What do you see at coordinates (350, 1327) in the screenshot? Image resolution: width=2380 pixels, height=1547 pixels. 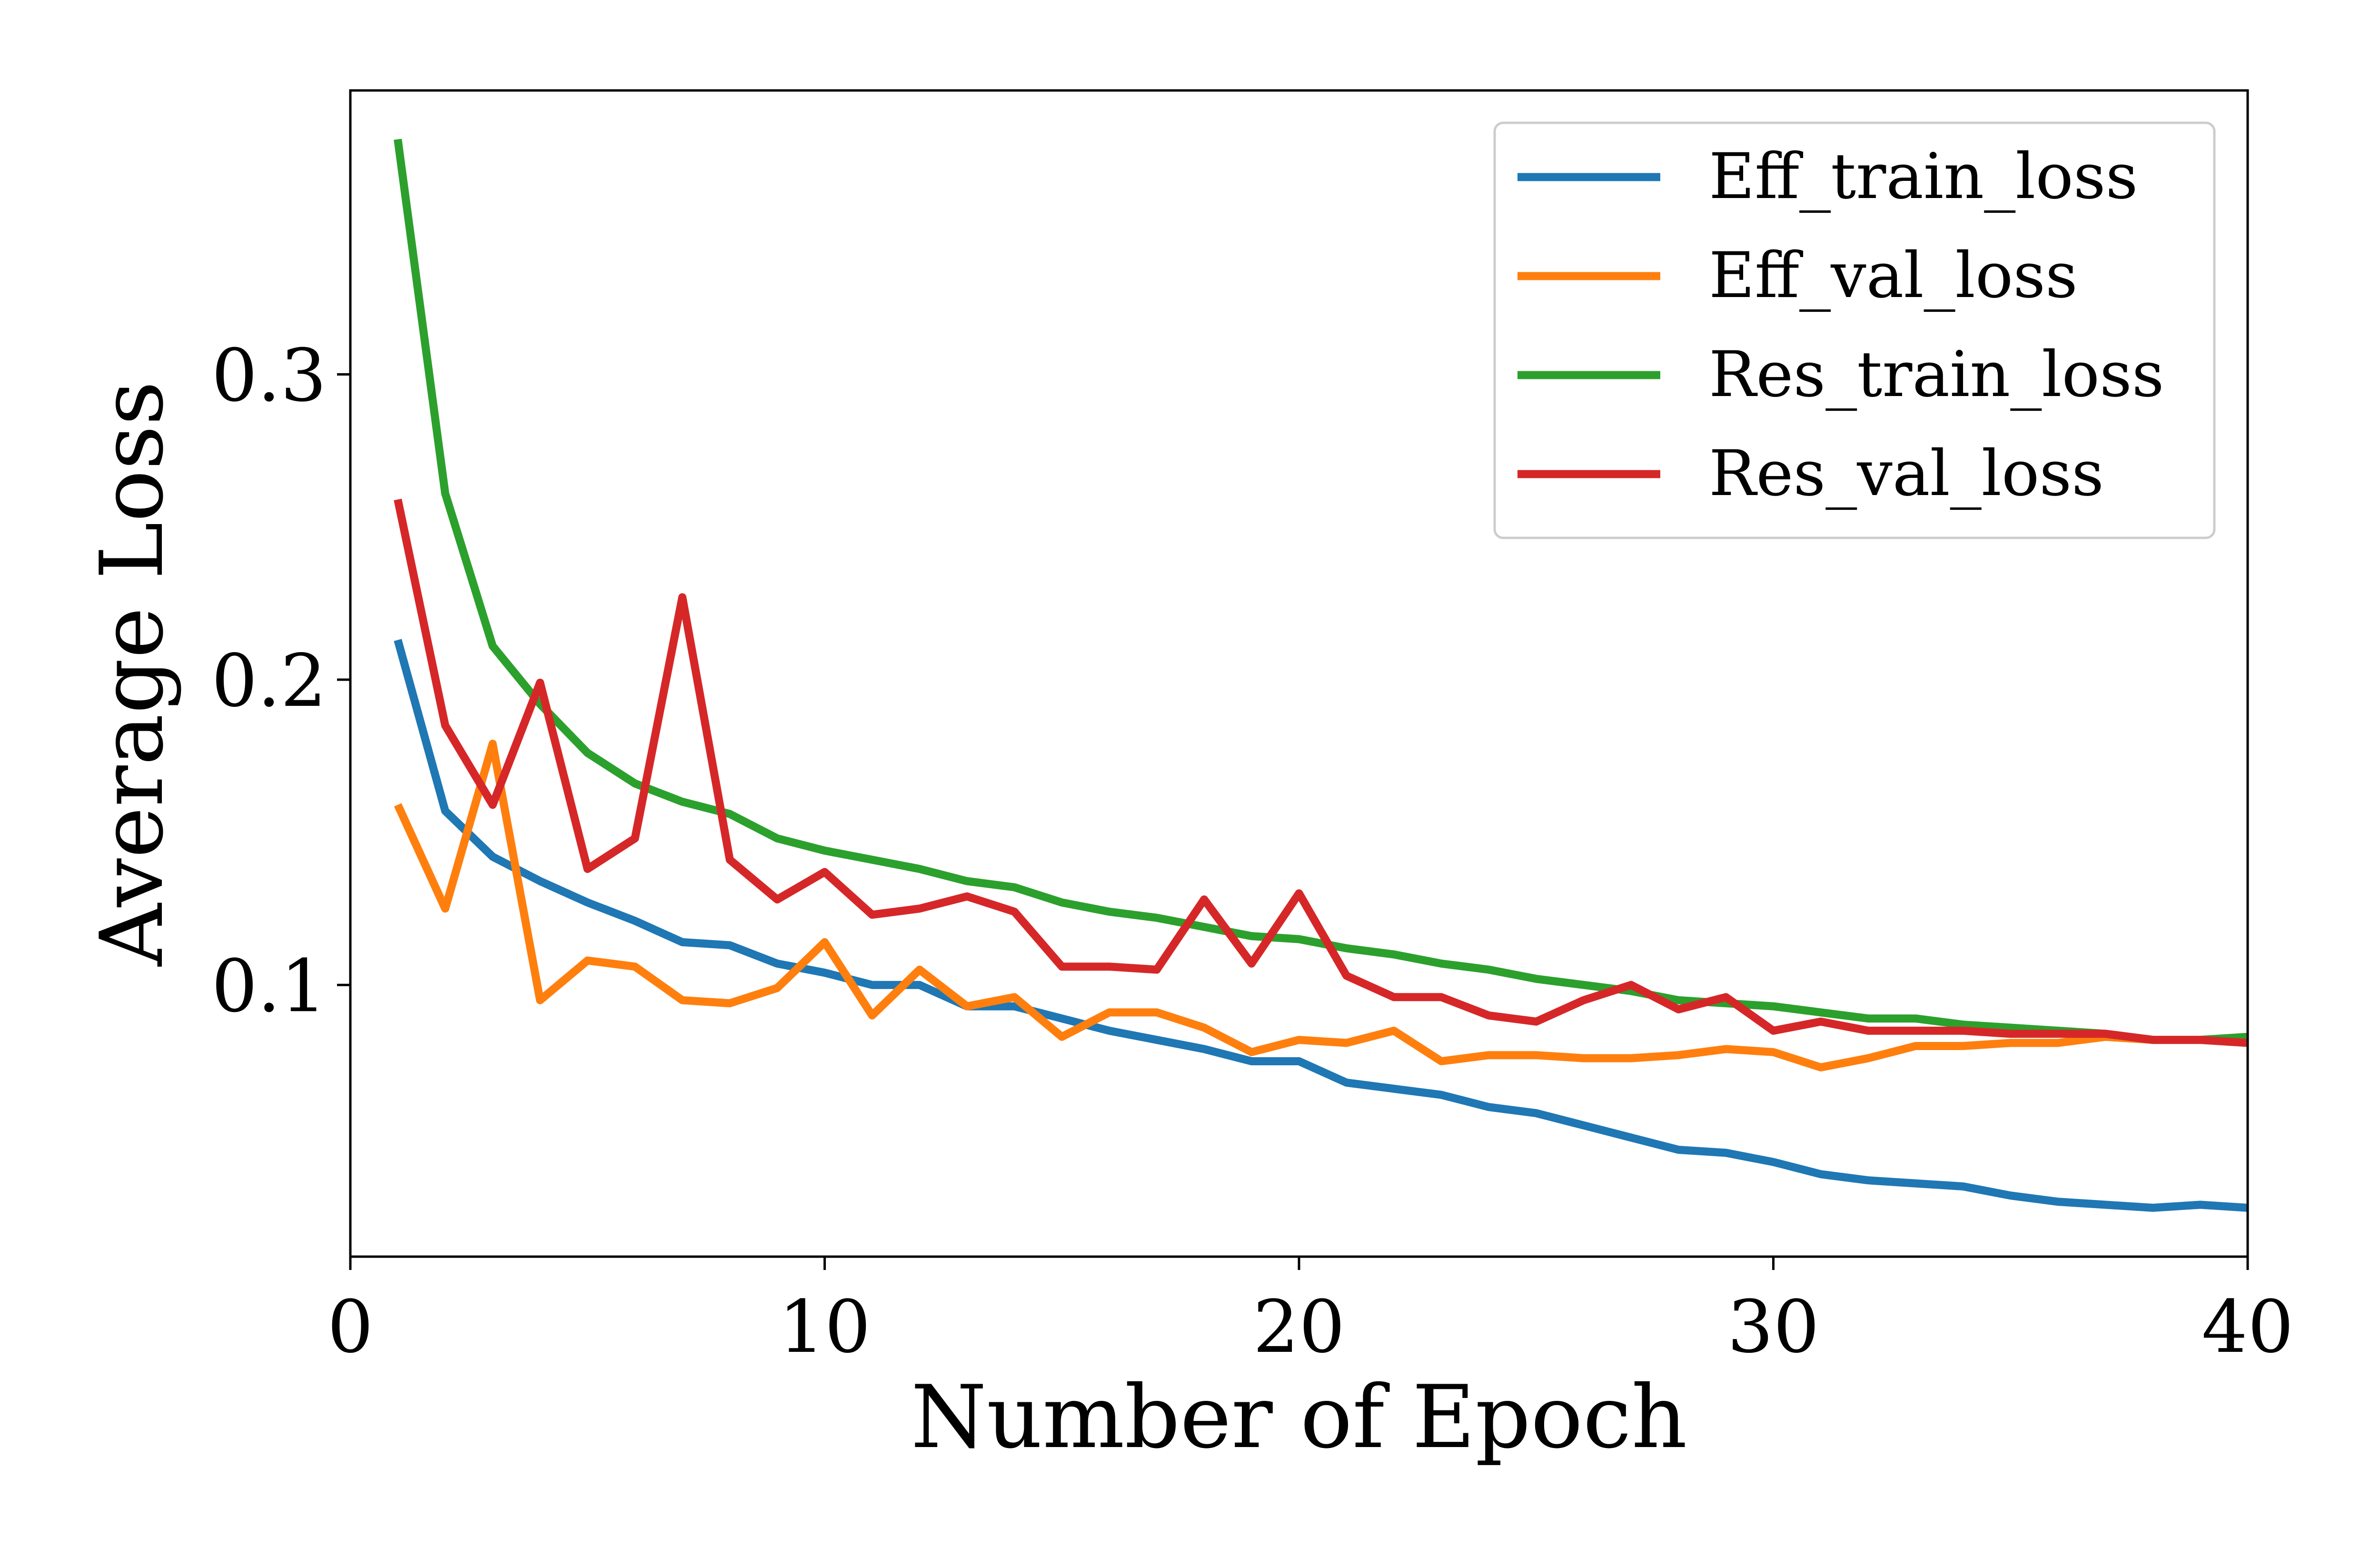 I see `x-tick-label: 0` at bounding box center [350, 1327].